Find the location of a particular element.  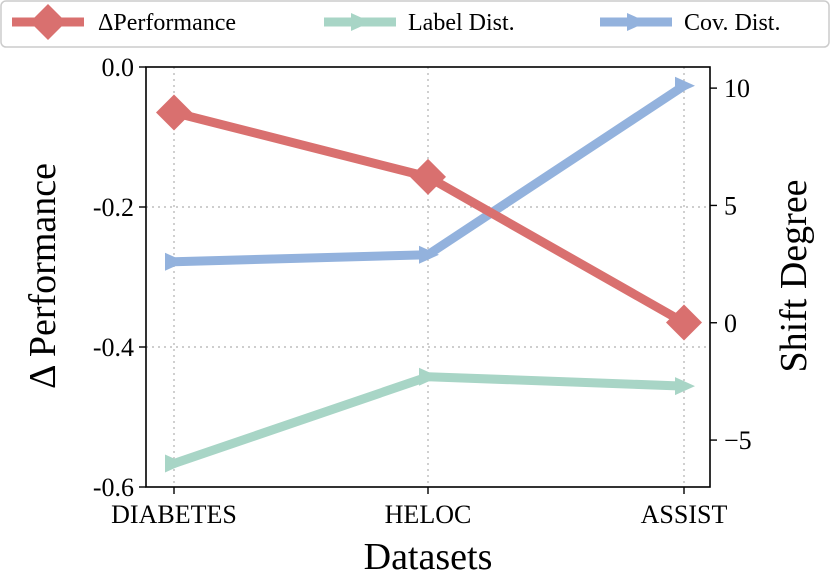

legend-item-1: Label Dist. is located at coordinates (419, 23).